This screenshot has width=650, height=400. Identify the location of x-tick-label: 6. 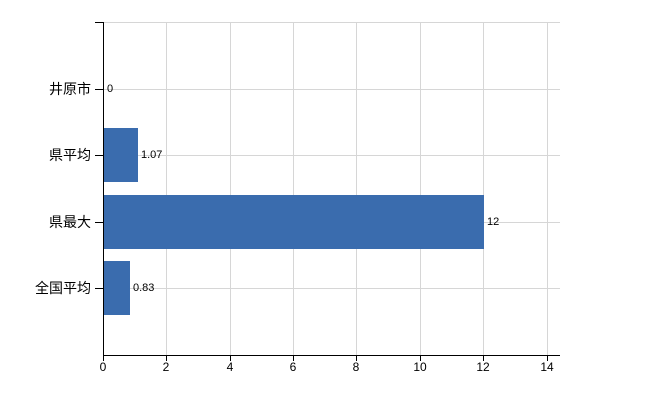
(293, 367).